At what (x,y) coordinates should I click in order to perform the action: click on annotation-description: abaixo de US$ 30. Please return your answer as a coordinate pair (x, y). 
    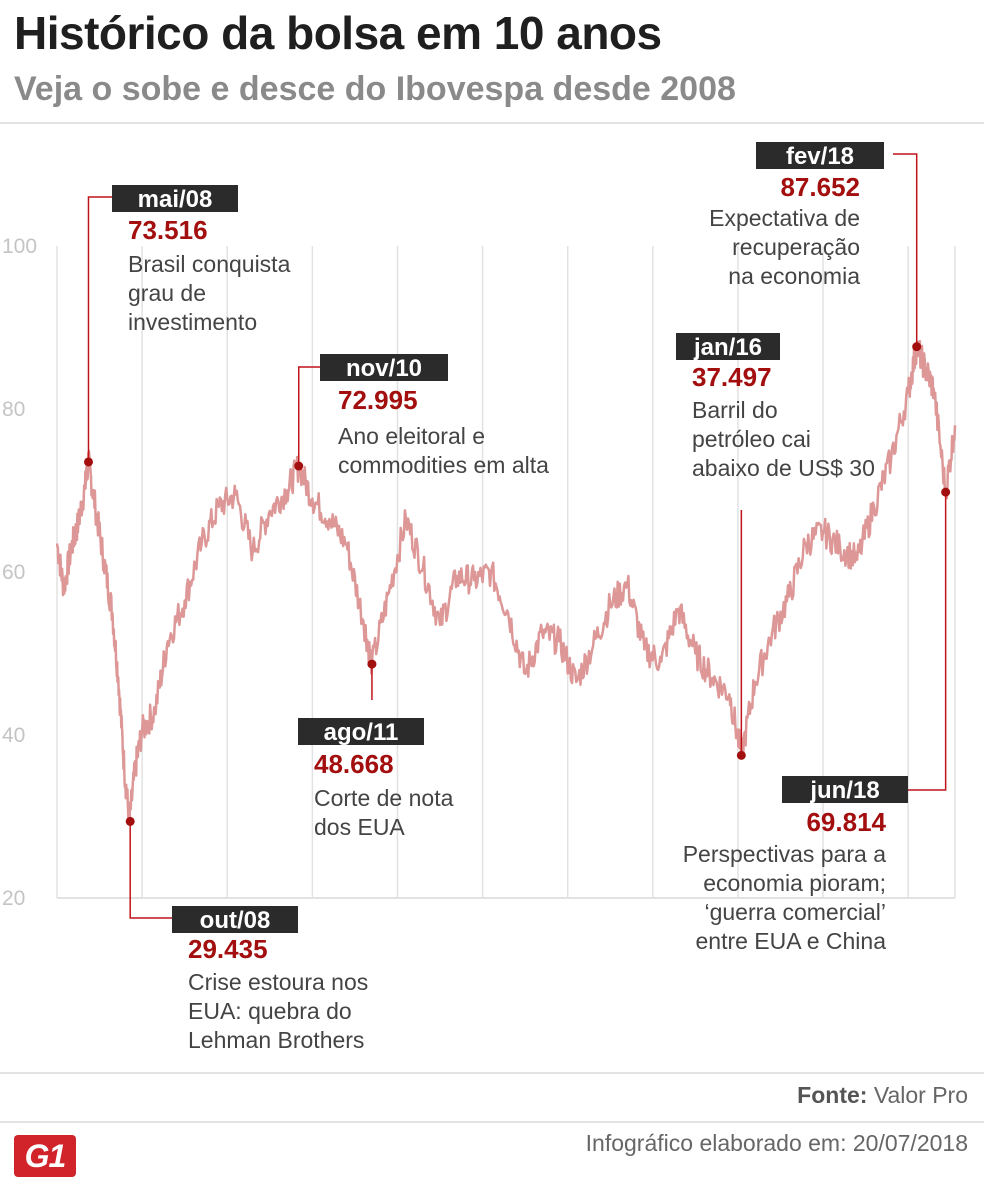
    Looking at the image, I should click on (783, 468).